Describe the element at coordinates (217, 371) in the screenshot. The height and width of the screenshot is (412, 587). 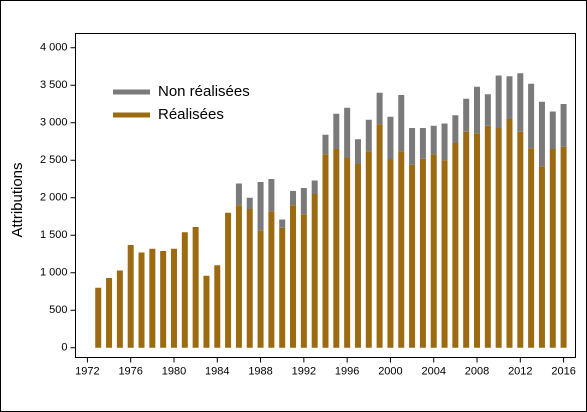
I see `x-tick-label: 1984` at that location.